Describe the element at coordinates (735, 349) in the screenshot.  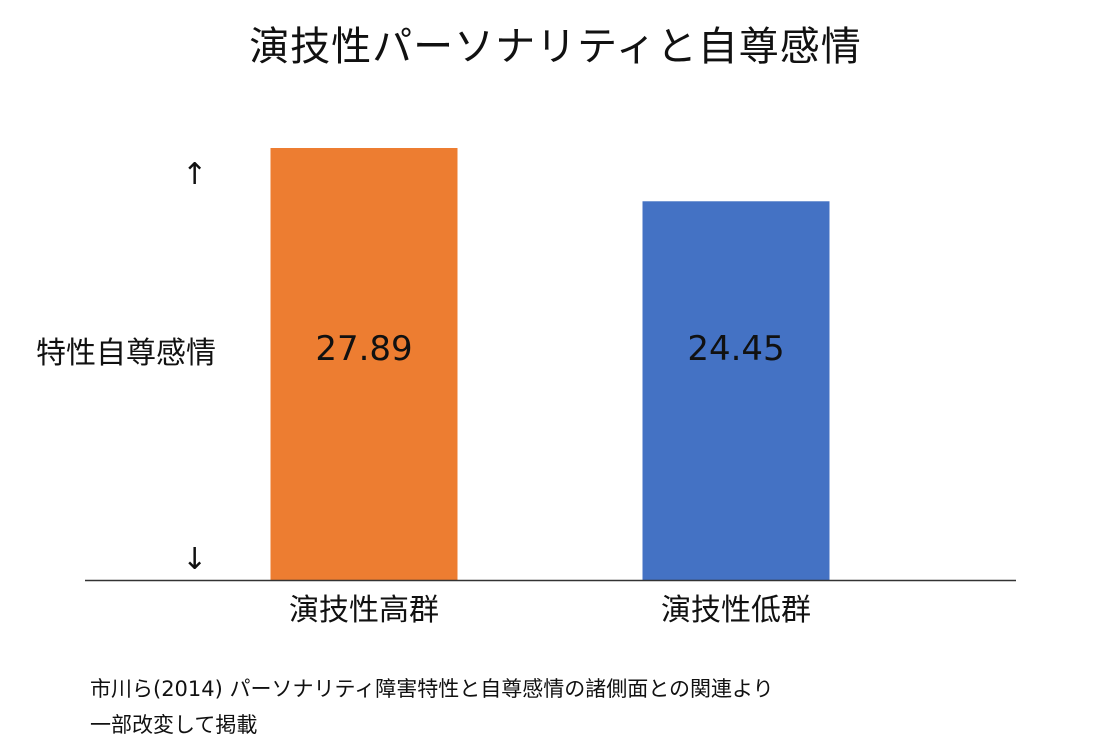
I see `bar-value-label: 24.45` at that location.